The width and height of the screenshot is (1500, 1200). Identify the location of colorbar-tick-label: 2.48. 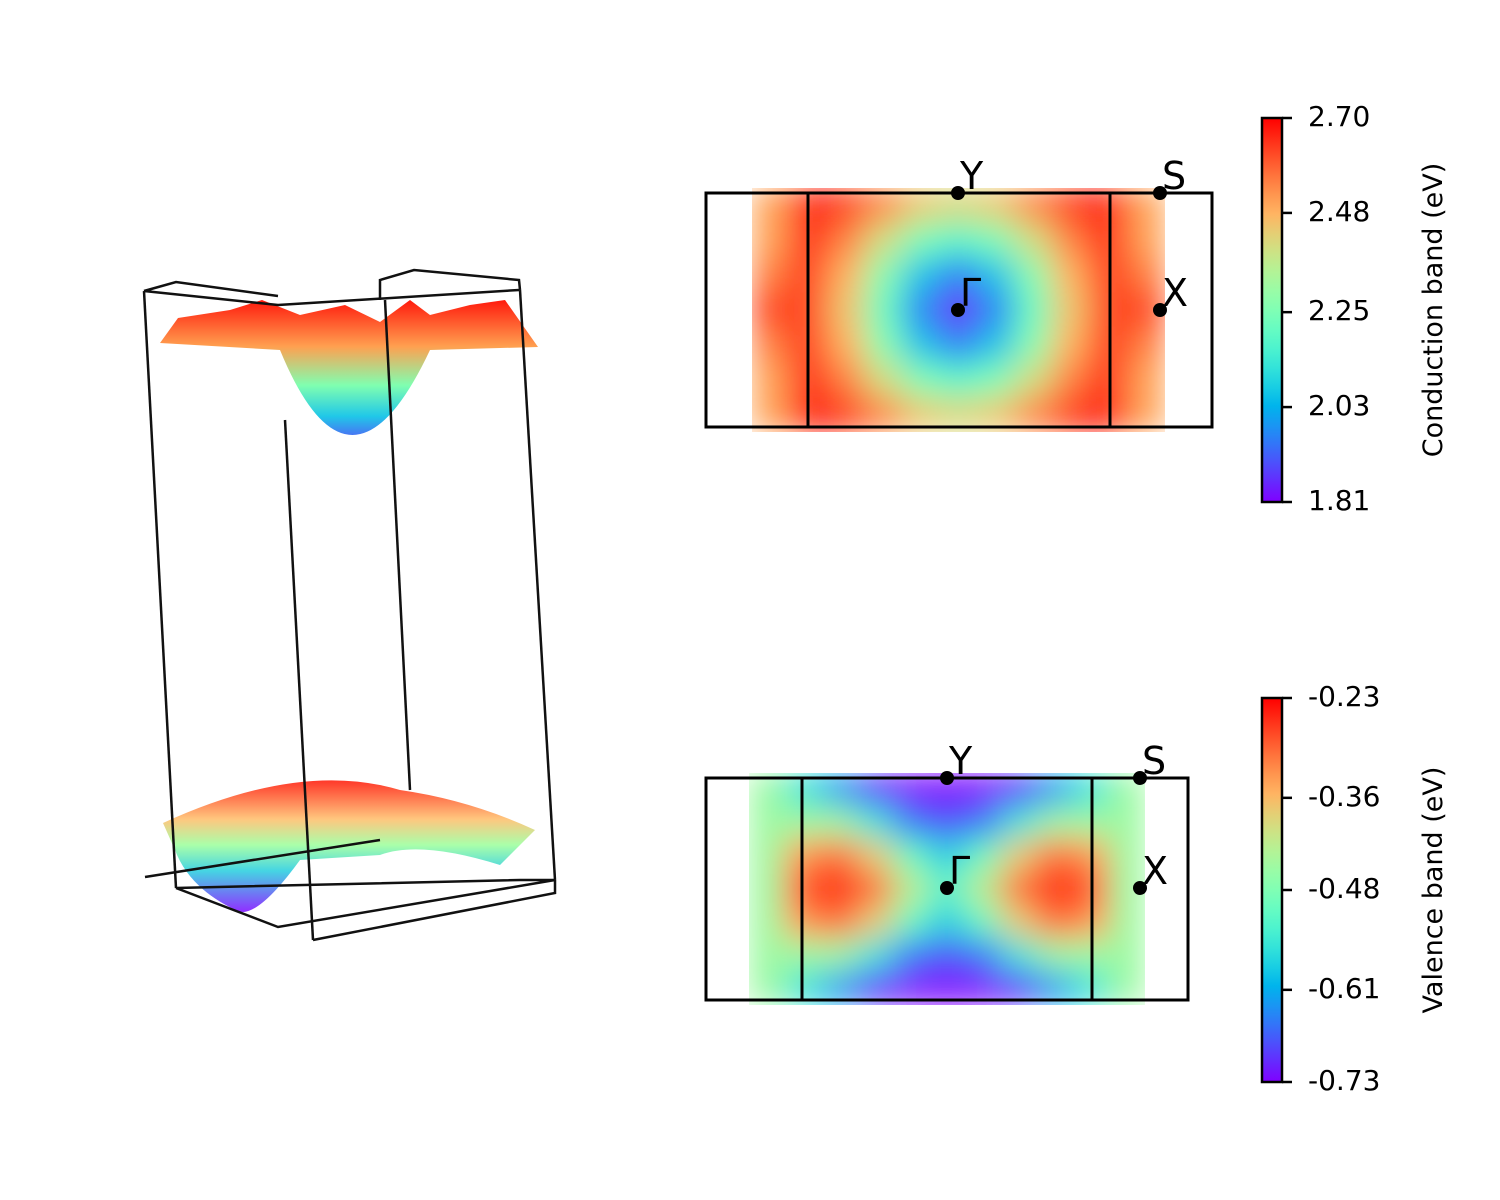
(1339, 211).